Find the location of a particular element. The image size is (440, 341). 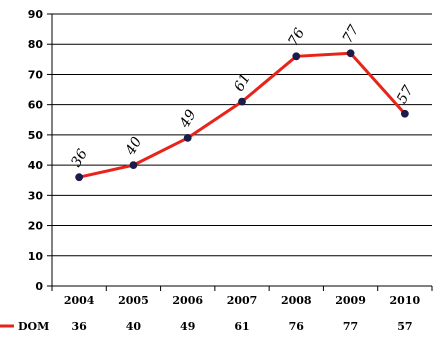

table-cell: 49 is located at coordinates (187, 326).